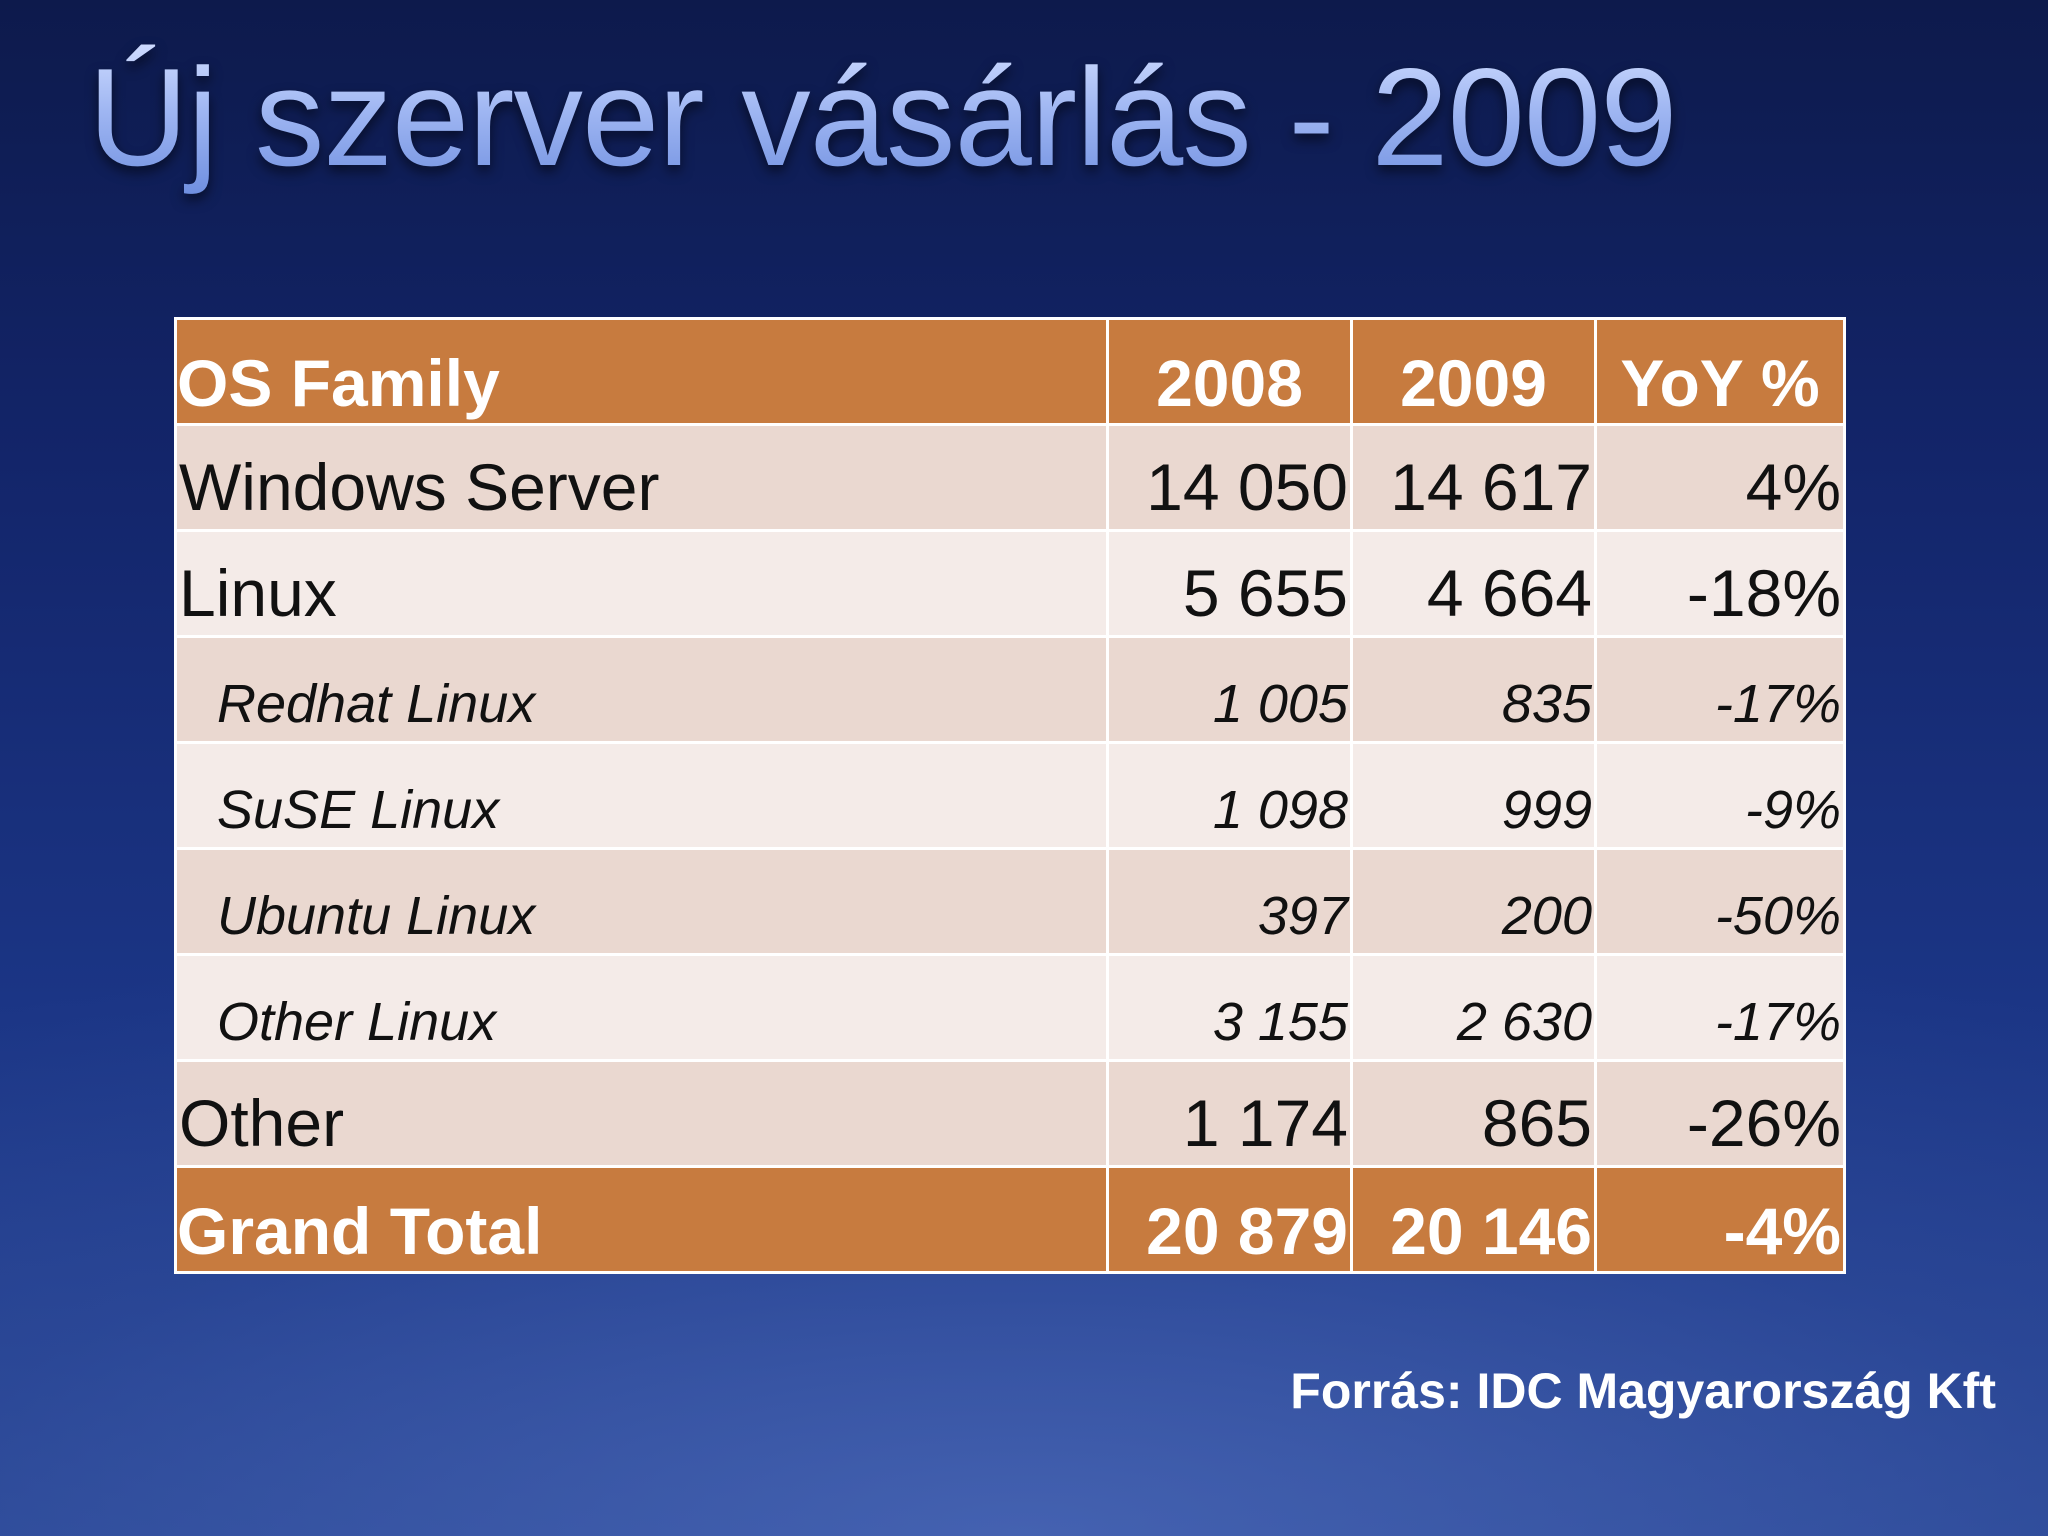 The width and height of the screenshot is (2048, 1536). I want to click on table-row-redhat-linux: Redhat Linux 1 005 835 -17%, so click(1010, 689).